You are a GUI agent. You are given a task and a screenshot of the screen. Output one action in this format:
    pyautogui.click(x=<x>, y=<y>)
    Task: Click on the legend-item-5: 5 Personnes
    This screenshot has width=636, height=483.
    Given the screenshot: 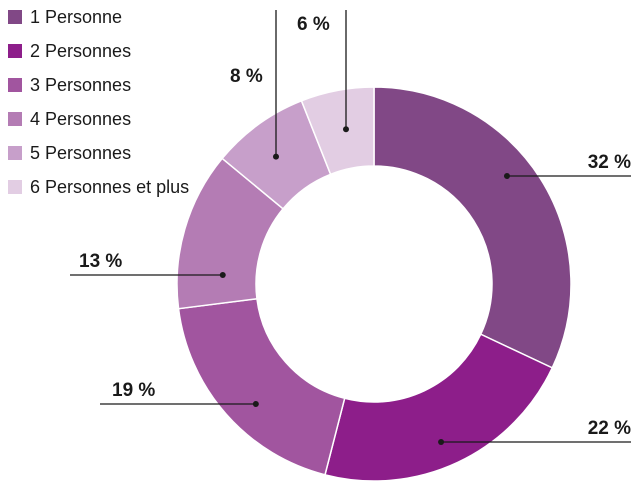 What is the action you would take?
    pyautogui.click(x=98, y=159)
    